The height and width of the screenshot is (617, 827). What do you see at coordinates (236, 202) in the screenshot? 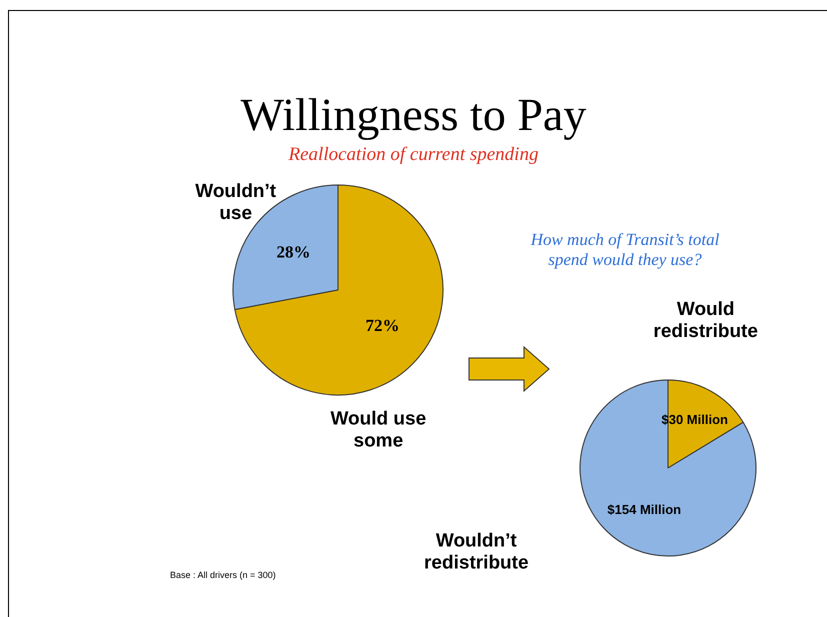
I see `slice-label: Wouldn’t use` at bounding box center [236, 202].